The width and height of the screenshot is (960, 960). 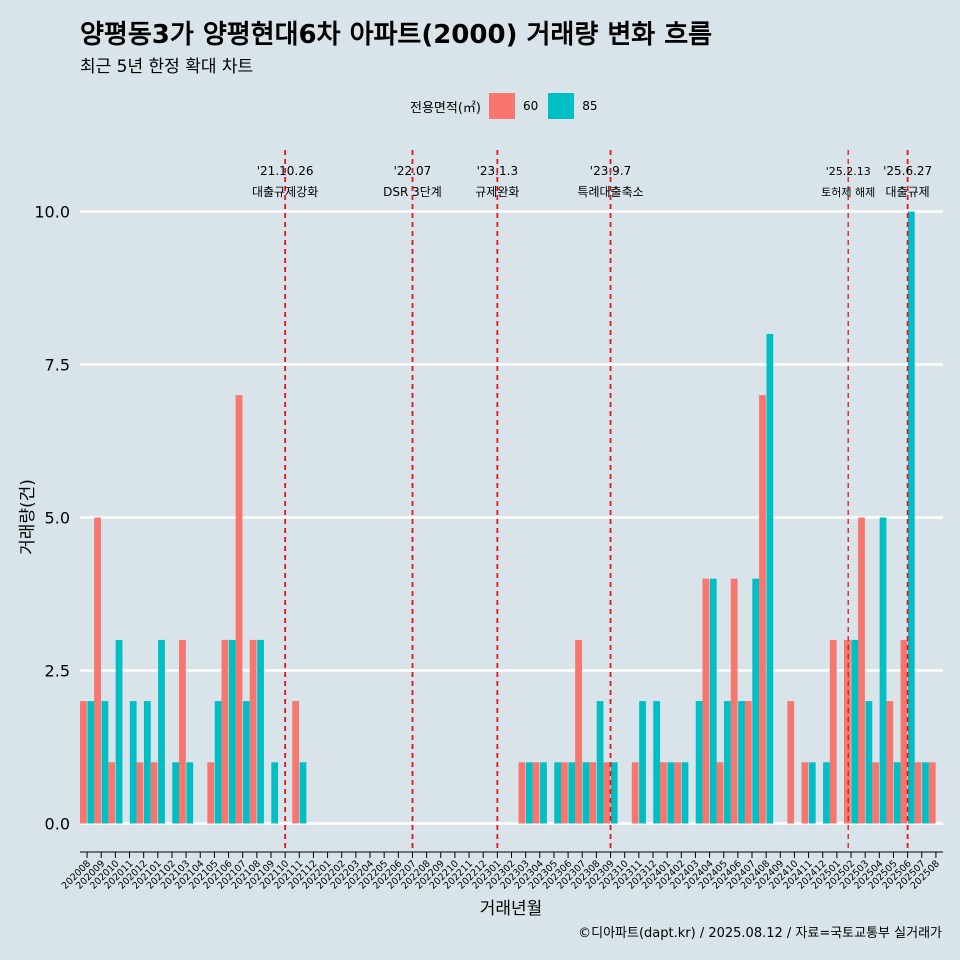 I want to click on event-date: '23.9.7, so click(x=610, y=171).